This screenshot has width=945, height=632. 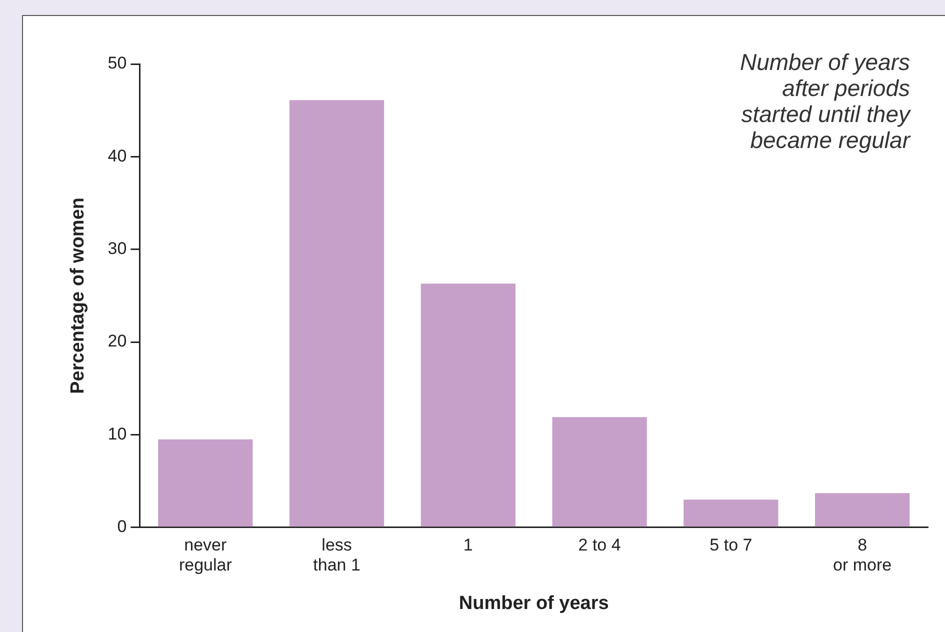 What do you see at coordinates (731, 544) in the screenshot?
I see `x-tick-label: 5 to 7` at bounding box center [731, 544].